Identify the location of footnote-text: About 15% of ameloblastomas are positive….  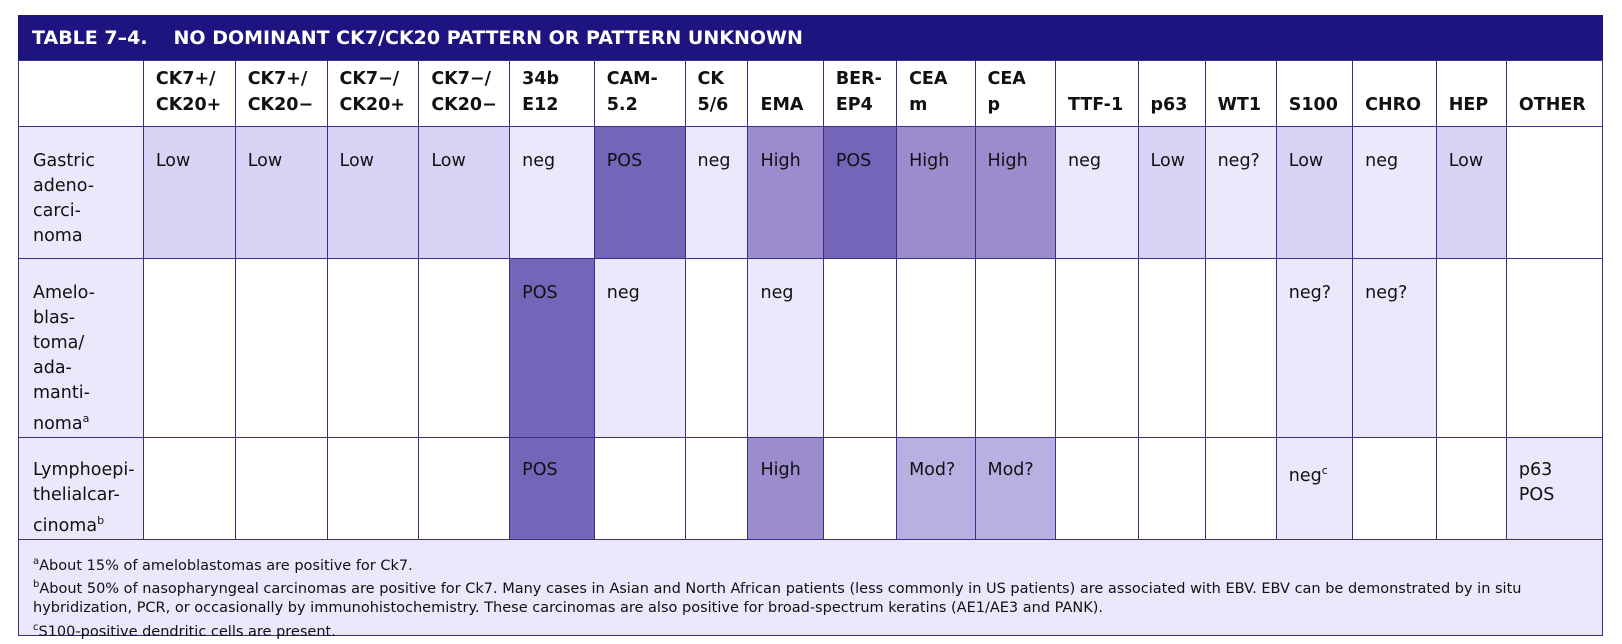
(226, 565).